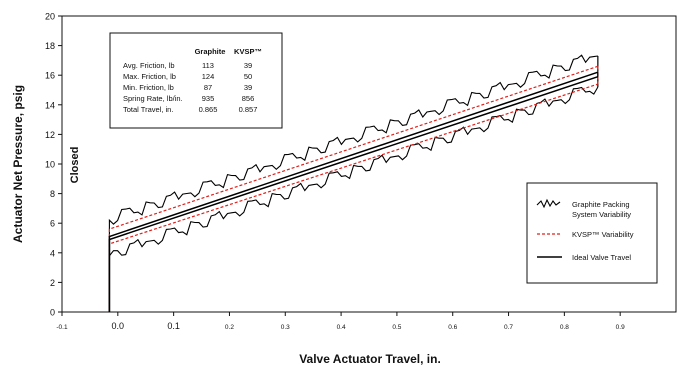  What do you see at coordinates (173, 326) in the screenshot?
I see `x-tick-label: 0.1` at bounding box center [173, 326].